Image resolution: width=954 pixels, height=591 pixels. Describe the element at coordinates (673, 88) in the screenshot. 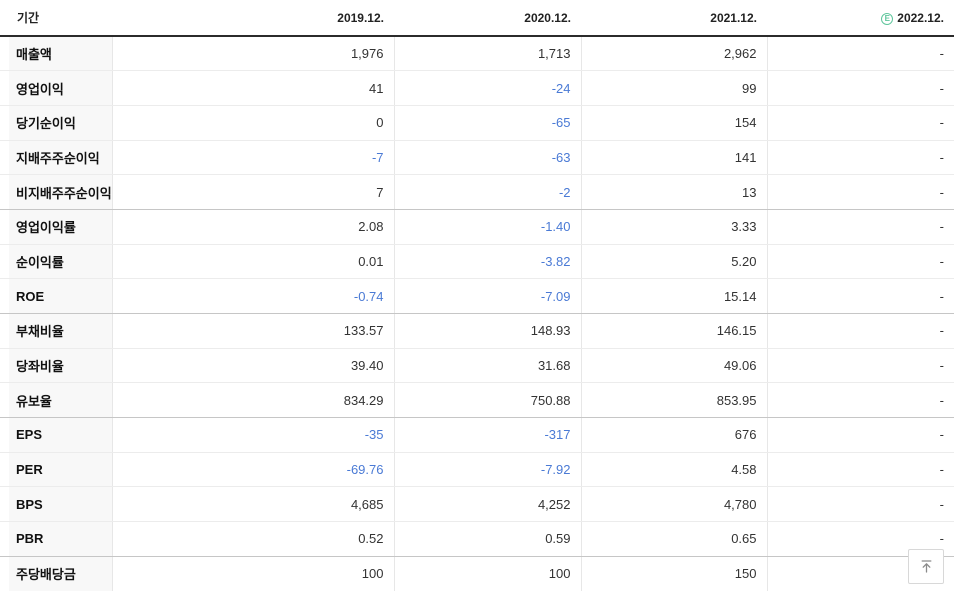

I see `value-cell: 99` at that location.